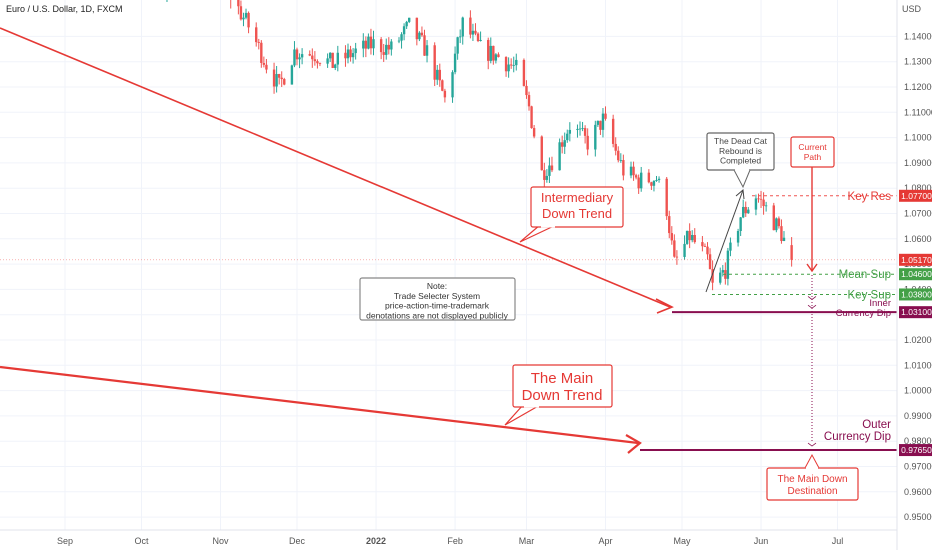 Image resolution: width=932 pixels, height=550 pixels. I want to click on y-tick-label: 1.12000, so click(918, 87).